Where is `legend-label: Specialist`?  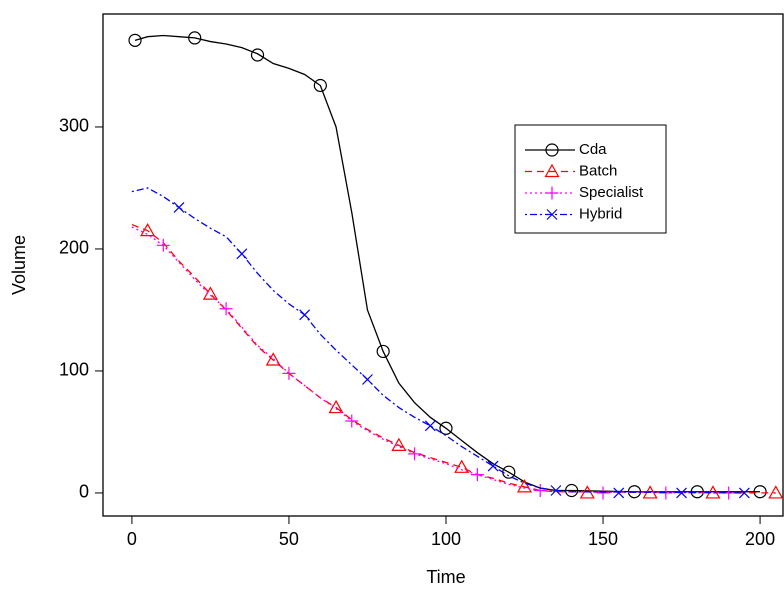
legend-label: Specialist is located at coordinates (611, 192).